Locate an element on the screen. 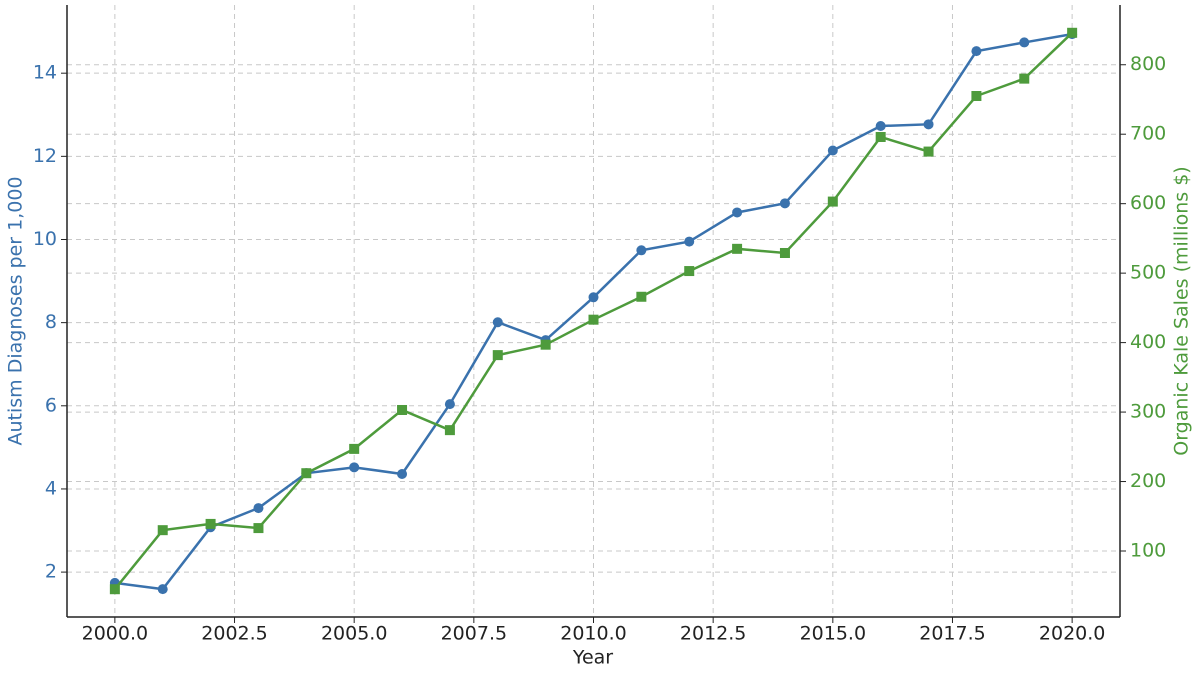 The width and height of the screenshot is (1200, 678). y-tick-label: 8 is located at coordinates (51, 322).